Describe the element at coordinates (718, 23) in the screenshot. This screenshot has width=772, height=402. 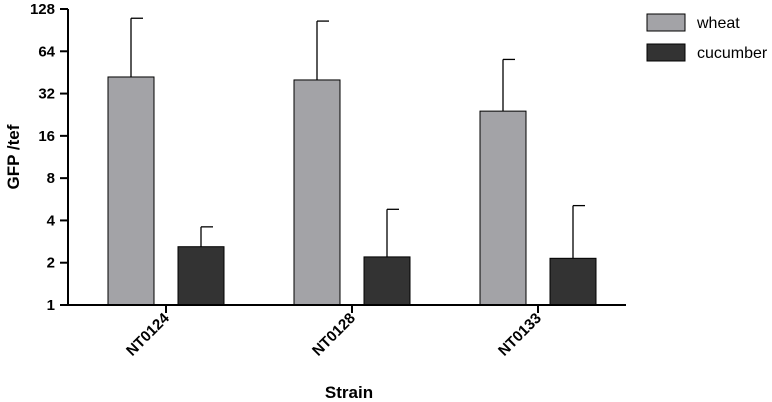
I see `legend-label-wheat: wheat` at that location.